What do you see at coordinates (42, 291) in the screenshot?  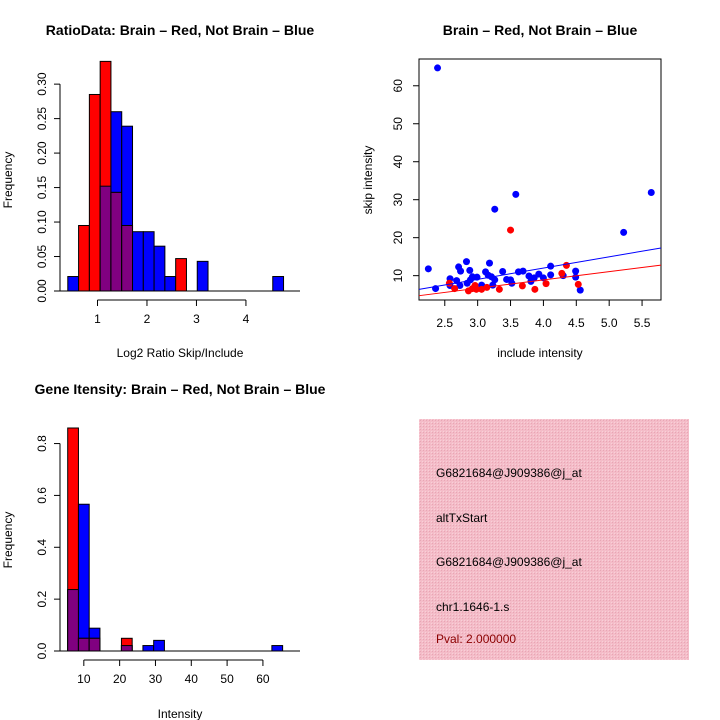 I see `y-tick-label: 0.00` at bounding box center [42, 291].